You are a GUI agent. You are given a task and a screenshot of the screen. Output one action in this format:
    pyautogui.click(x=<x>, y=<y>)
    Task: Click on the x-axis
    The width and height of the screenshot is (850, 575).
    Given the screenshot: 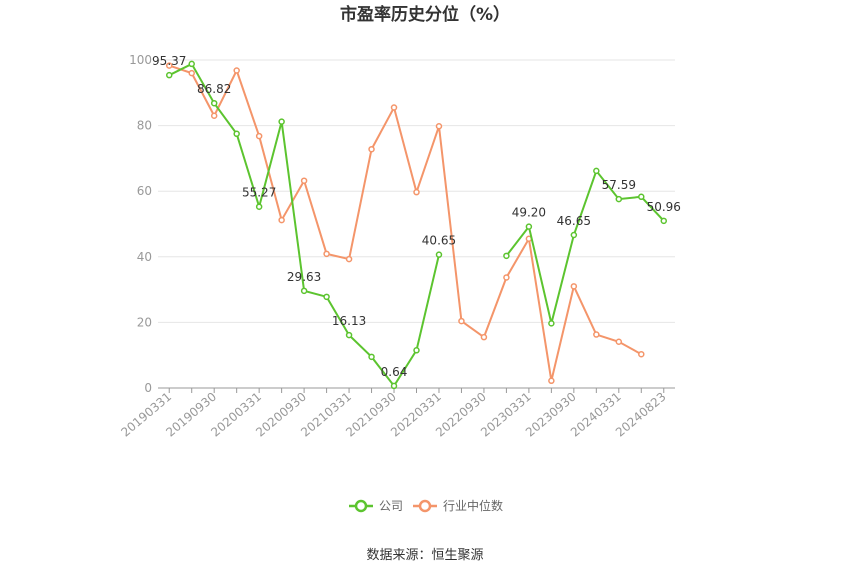 What is the action you would take?
    pyautogui.click(x=416, y=390)
    